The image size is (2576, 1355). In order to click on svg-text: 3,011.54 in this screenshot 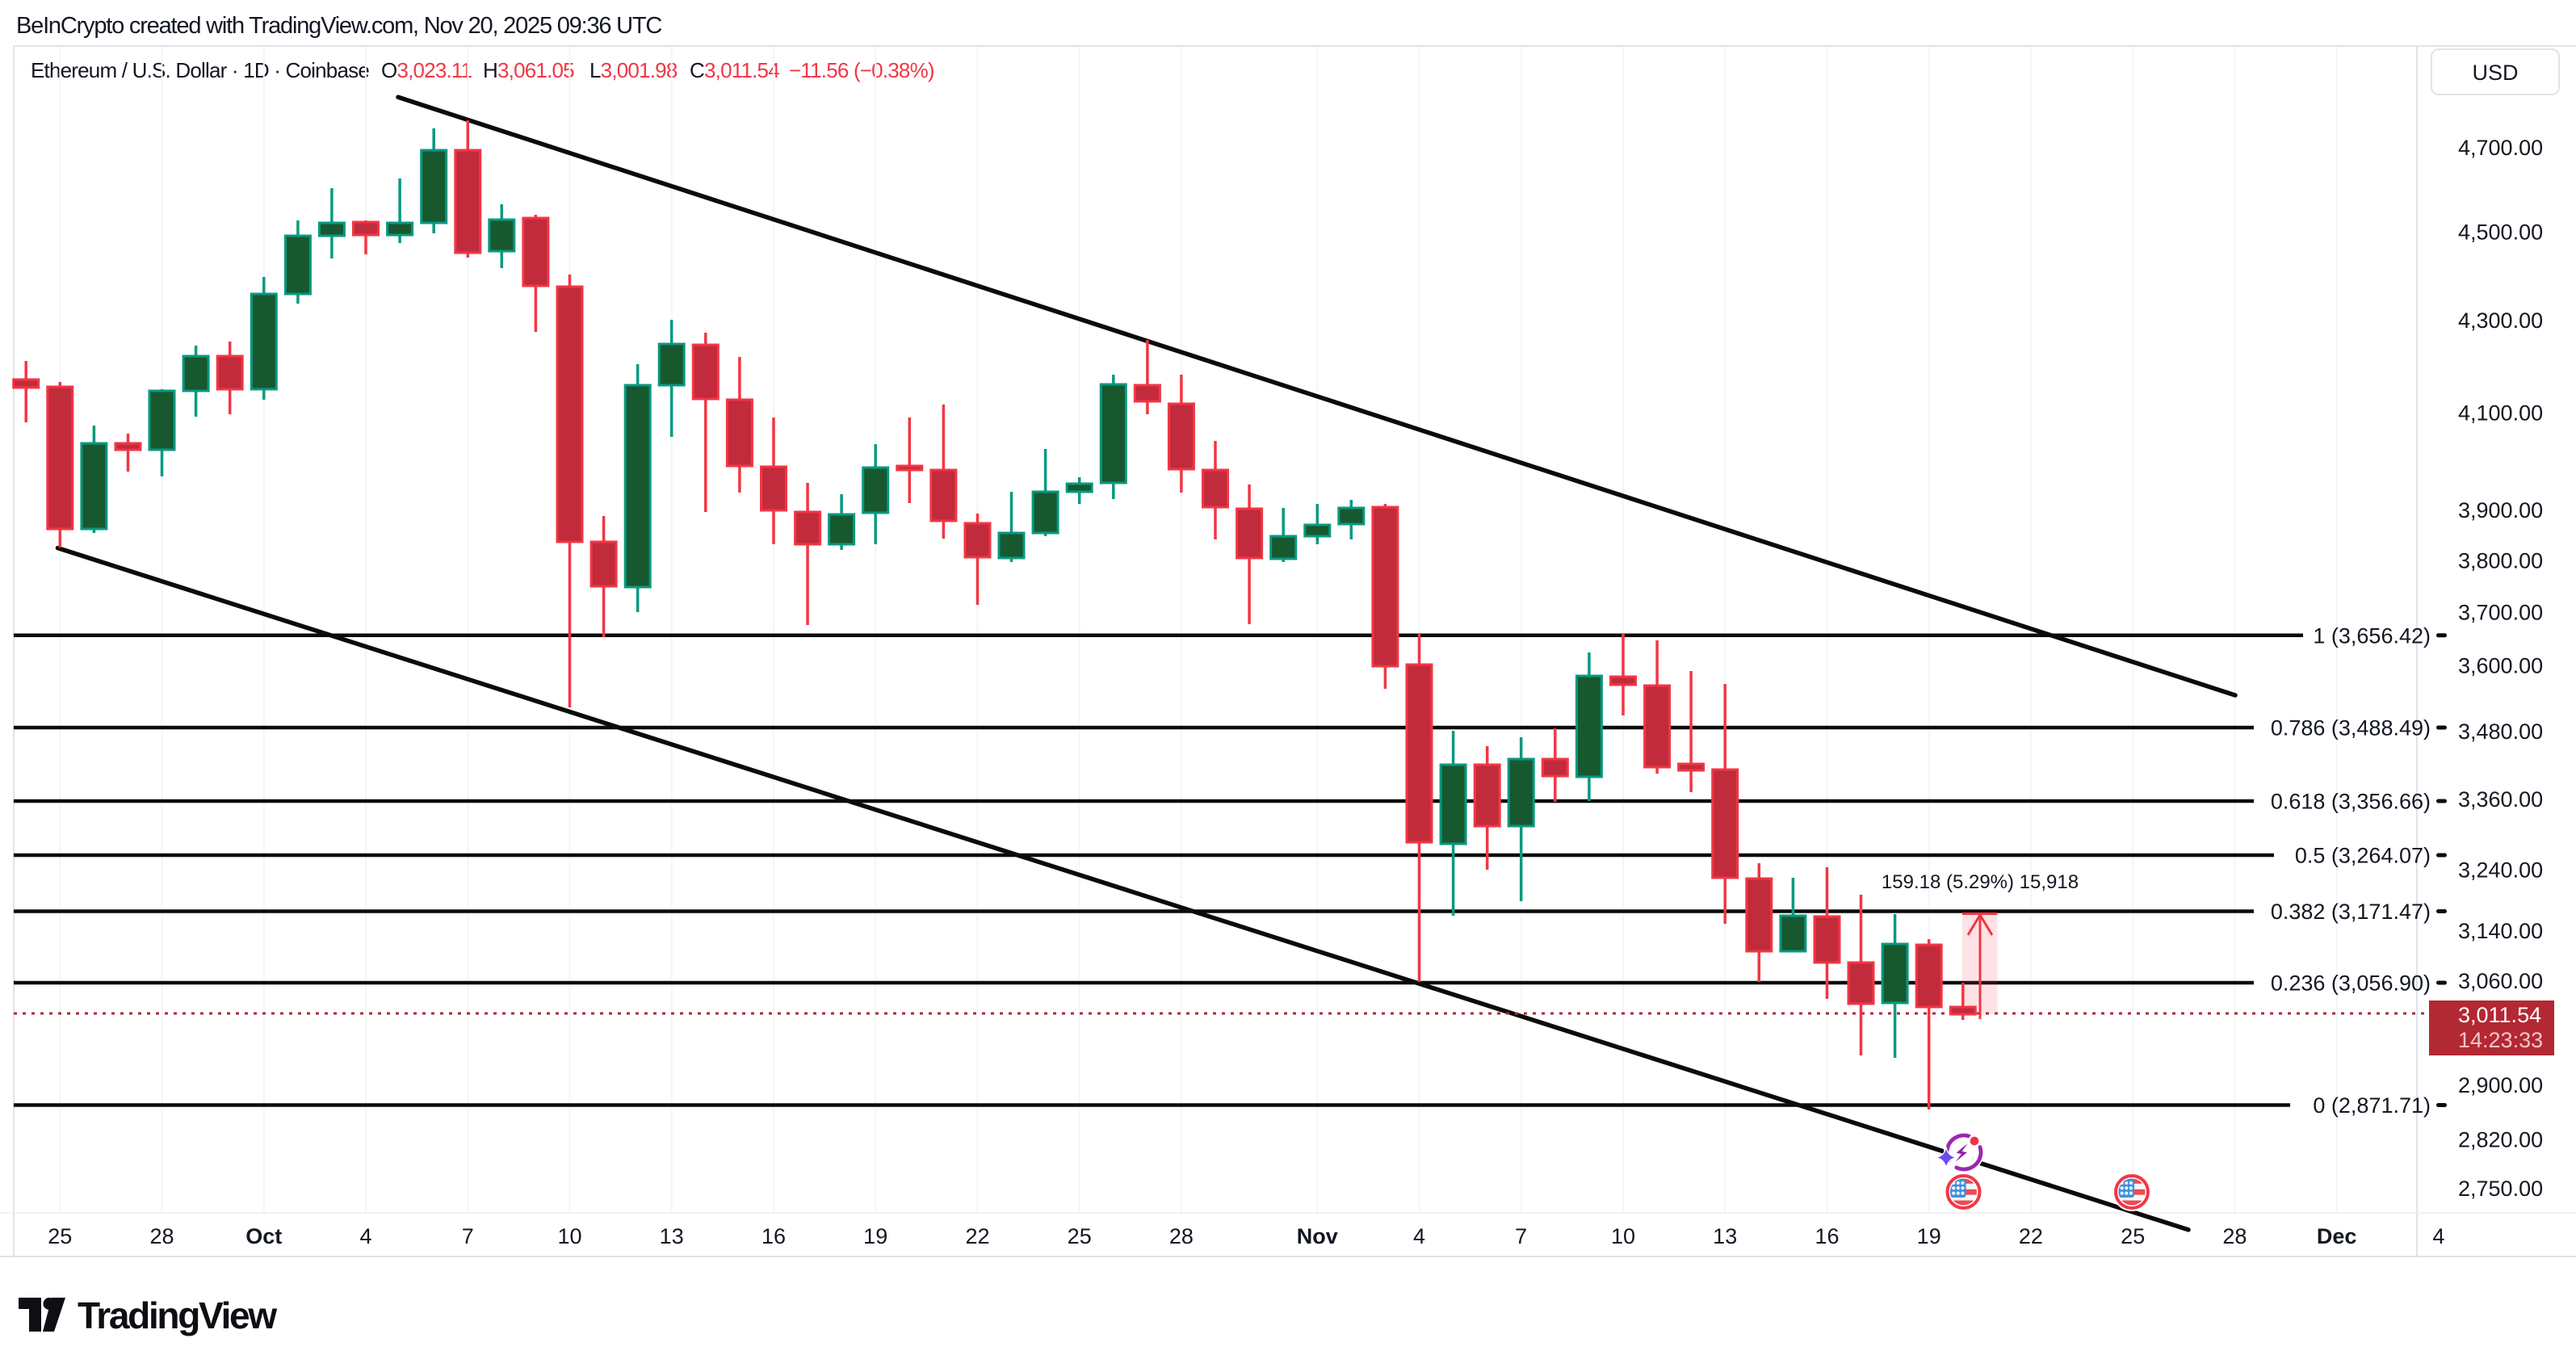, I will do `click(2499, 1015)`.